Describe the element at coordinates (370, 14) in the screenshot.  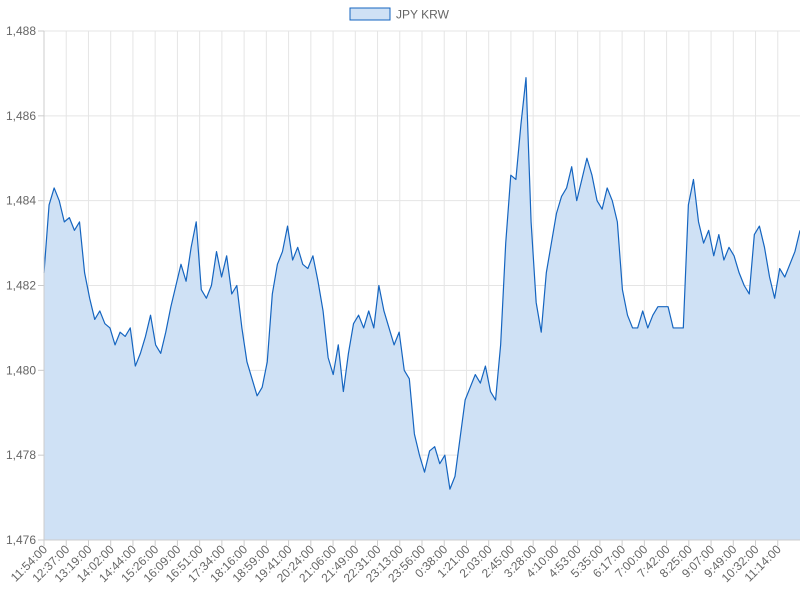
I see `legend-swatch` at that location.